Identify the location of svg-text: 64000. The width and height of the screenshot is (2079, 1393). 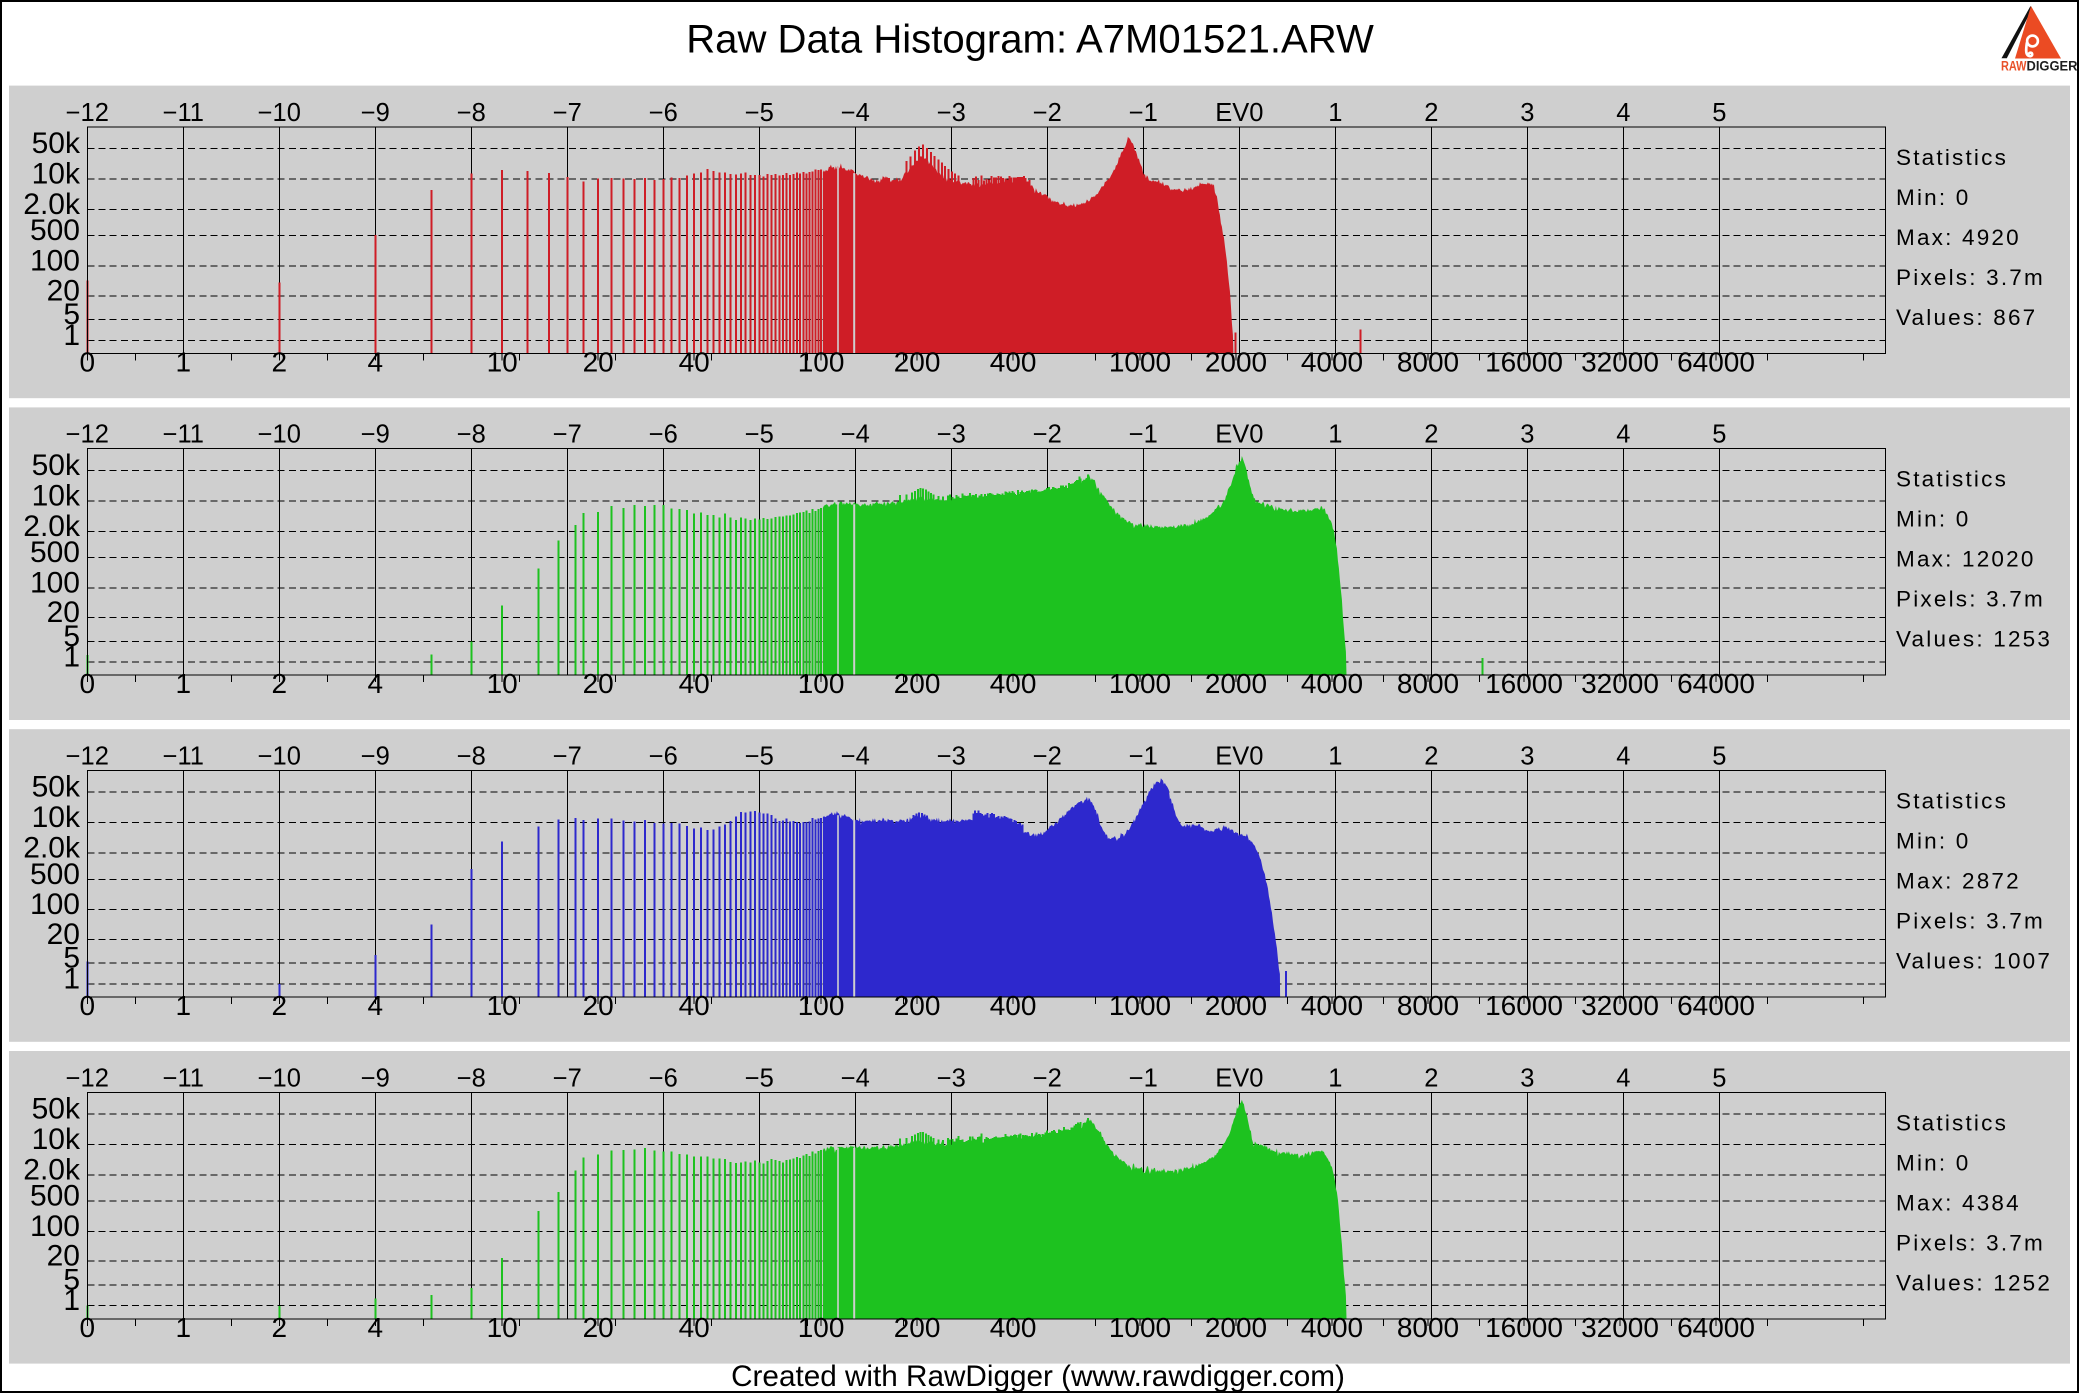
(1716, 683).